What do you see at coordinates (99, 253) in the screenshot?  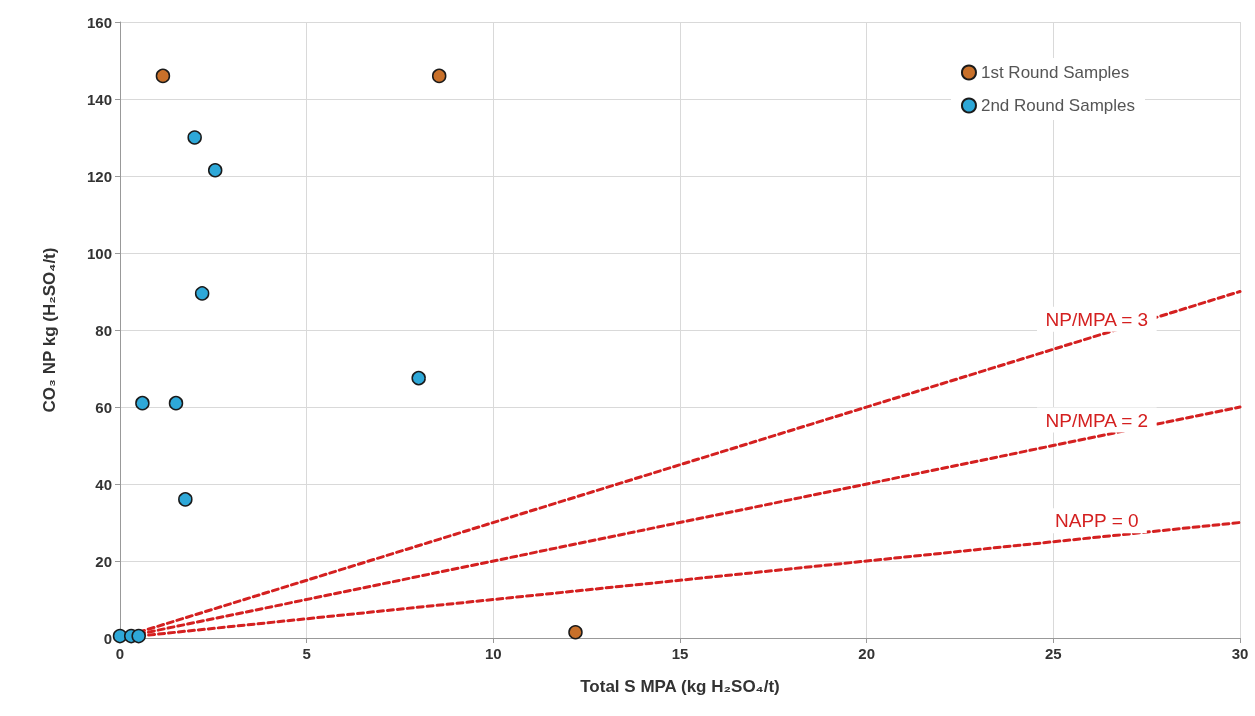 I see `y-tick-label: 100` at bounding box center [99, 253].